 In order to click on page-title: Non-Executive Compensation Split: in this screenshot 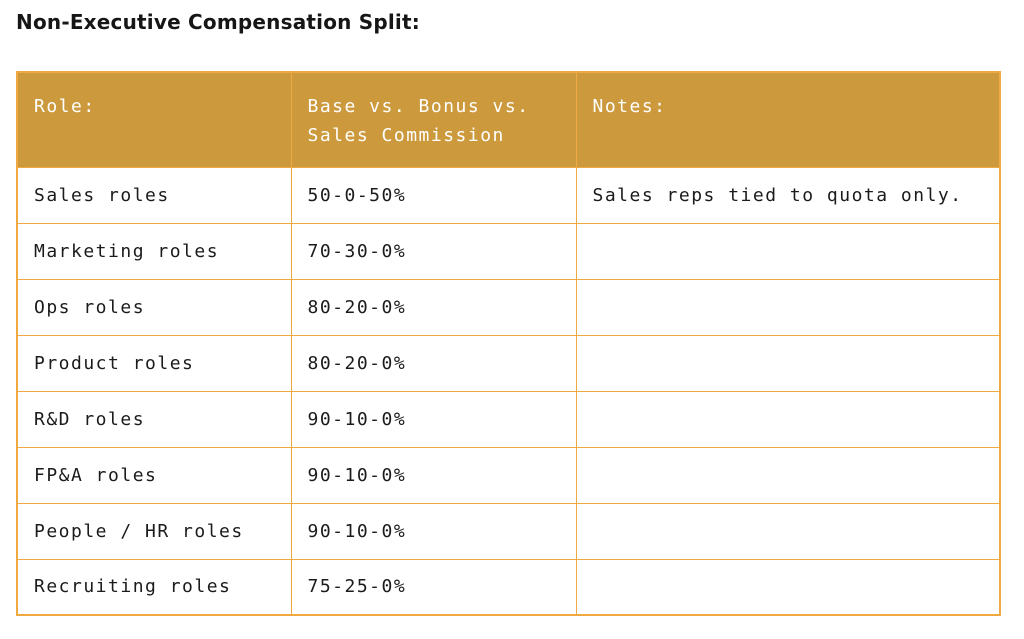, I will do `click(218, 22)`.